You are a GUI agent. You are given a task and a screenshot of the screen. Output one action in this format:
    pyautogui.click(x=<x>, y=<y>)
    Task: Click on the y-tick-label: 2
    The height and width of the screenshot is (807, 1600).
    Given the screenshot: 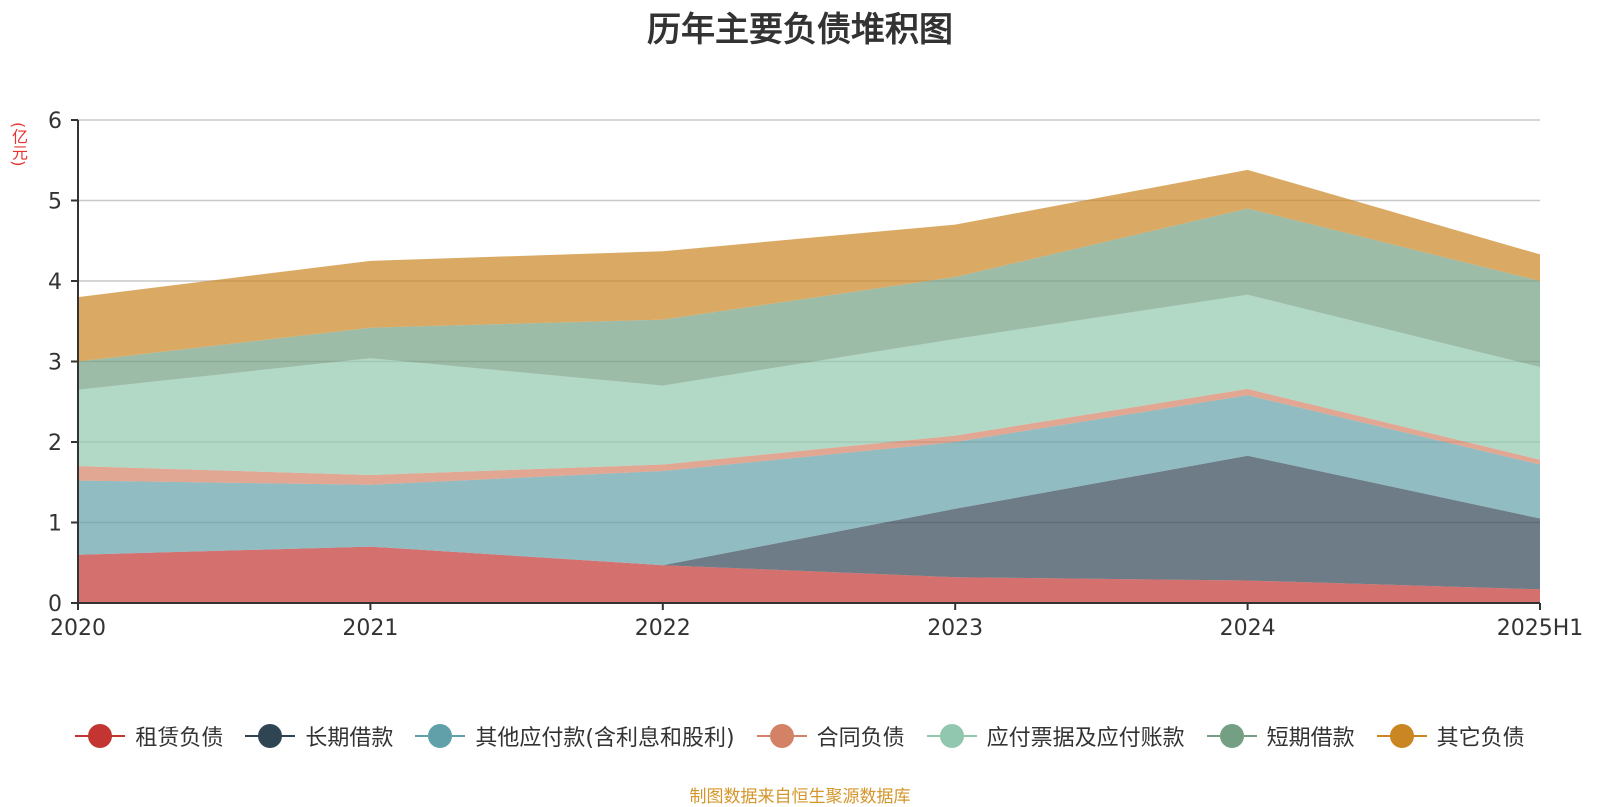 What is the action you would take?
    pyautogui.click(x=55, y=443)
    